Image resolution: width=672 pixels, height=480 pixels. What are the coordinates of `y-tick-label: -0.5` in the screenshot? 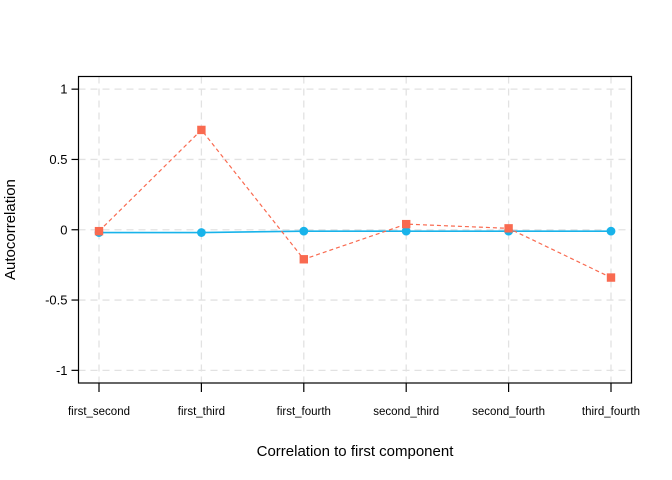 It's located at (56, 300).